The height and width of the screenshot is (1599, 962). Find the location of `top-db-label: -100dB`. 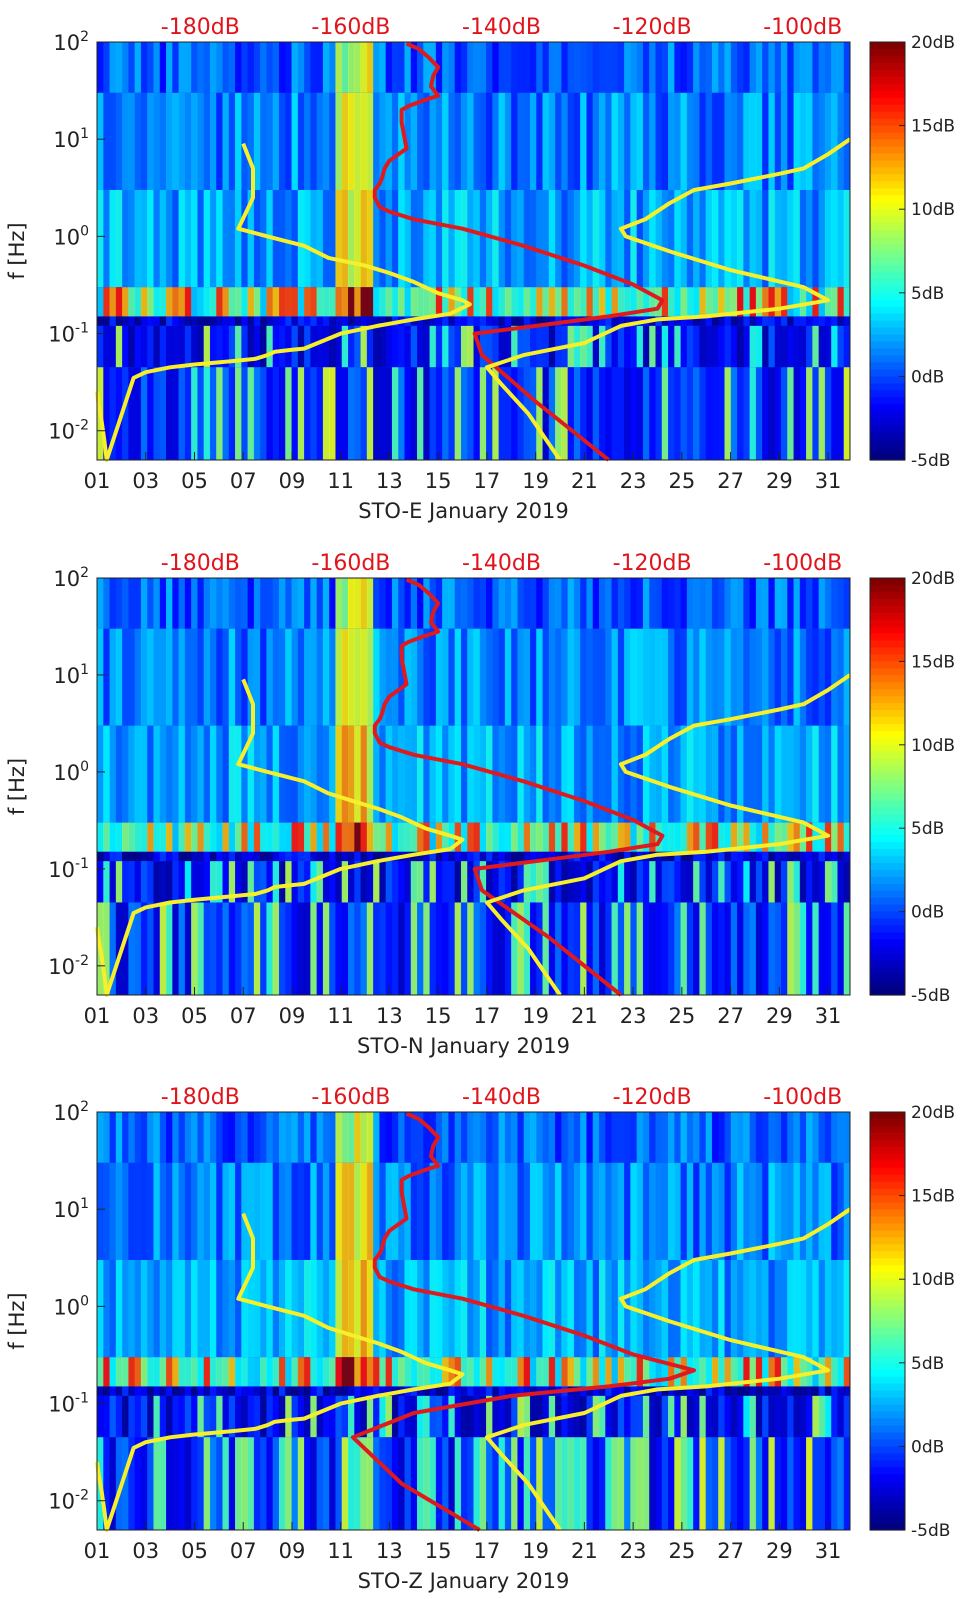

top-db-label: -100dB is located at coordinates (802, 1097).